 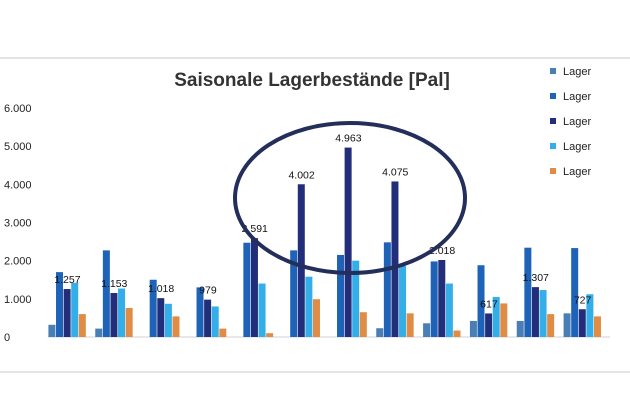 I want to click on data-label: 1.257, so click(x=67, y=280).